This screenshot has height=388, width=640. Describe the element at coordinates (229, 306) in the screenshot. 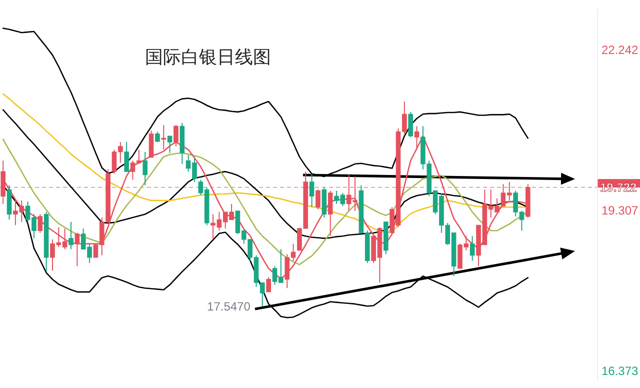

I see `annotation: 17.5470` at that location.